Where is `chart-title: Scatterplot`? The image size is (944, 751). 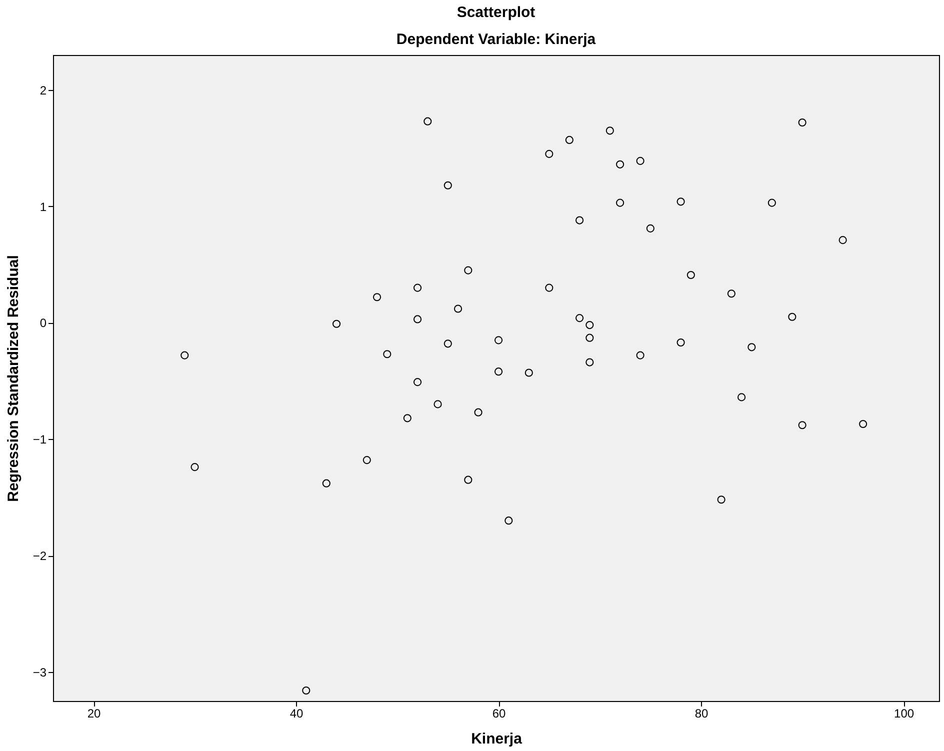
chart-title: Scatterplot is located at coordinates (496, 12).